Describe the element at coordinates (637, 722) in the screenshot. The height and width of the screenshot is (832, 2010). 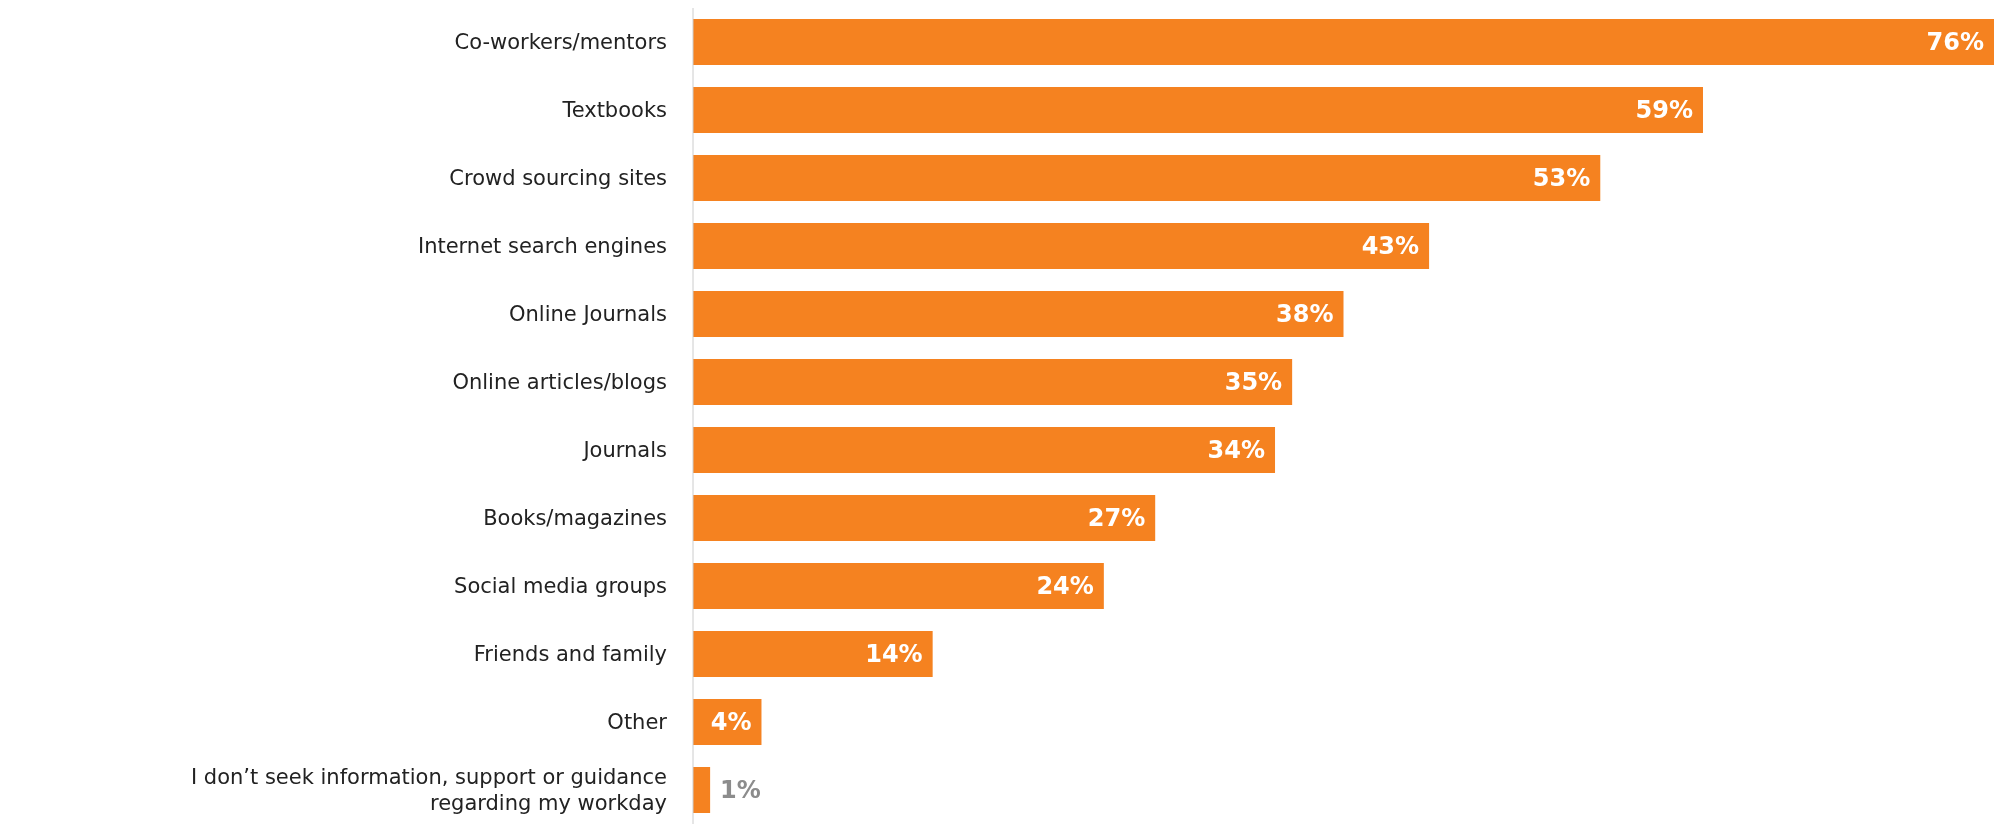
I see `y-tick-label: Other` at that location.